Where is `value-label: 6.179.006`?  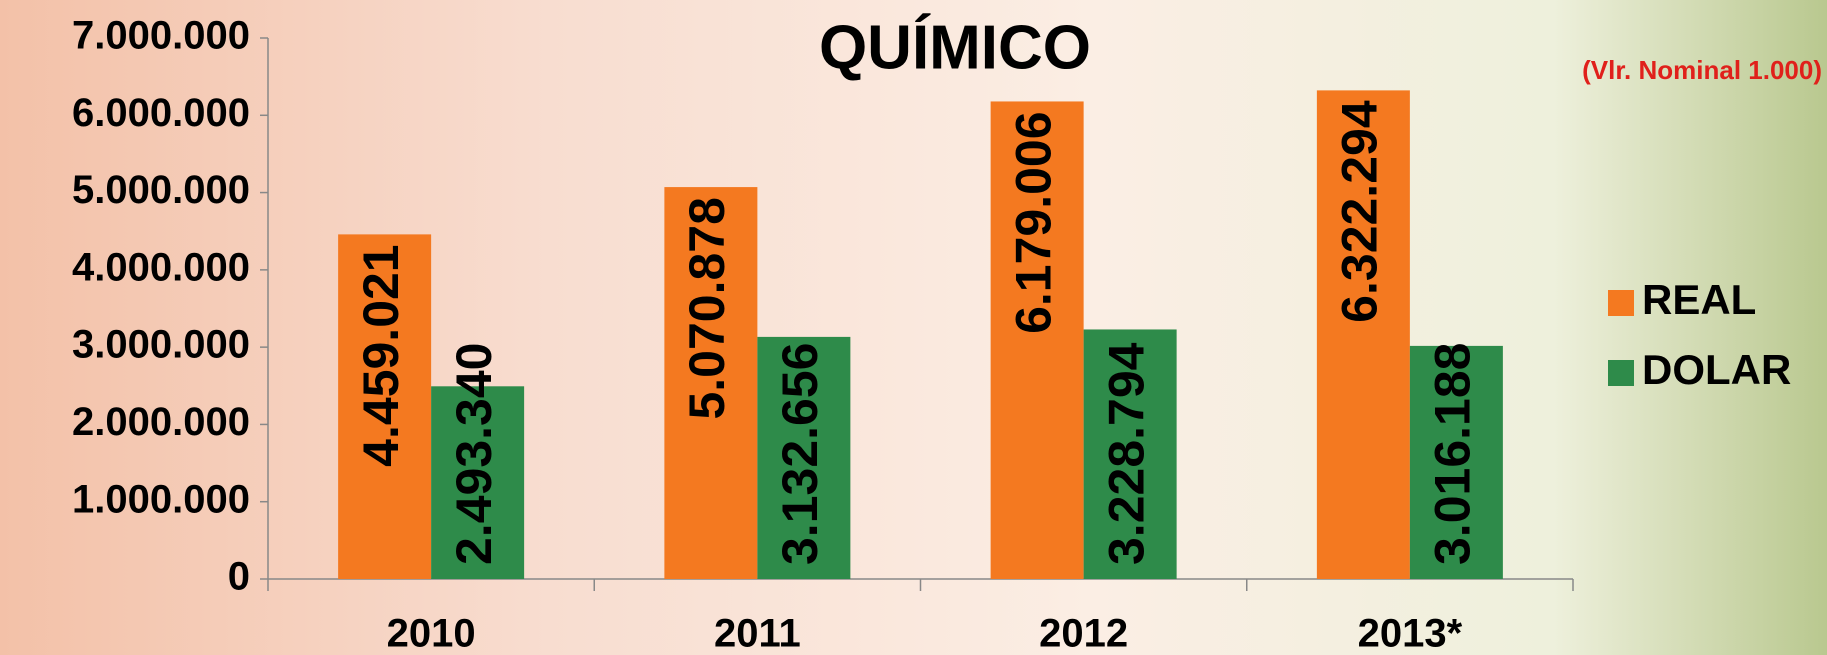 value-label: 6.179.006 is located at coordinates (1033, 222).